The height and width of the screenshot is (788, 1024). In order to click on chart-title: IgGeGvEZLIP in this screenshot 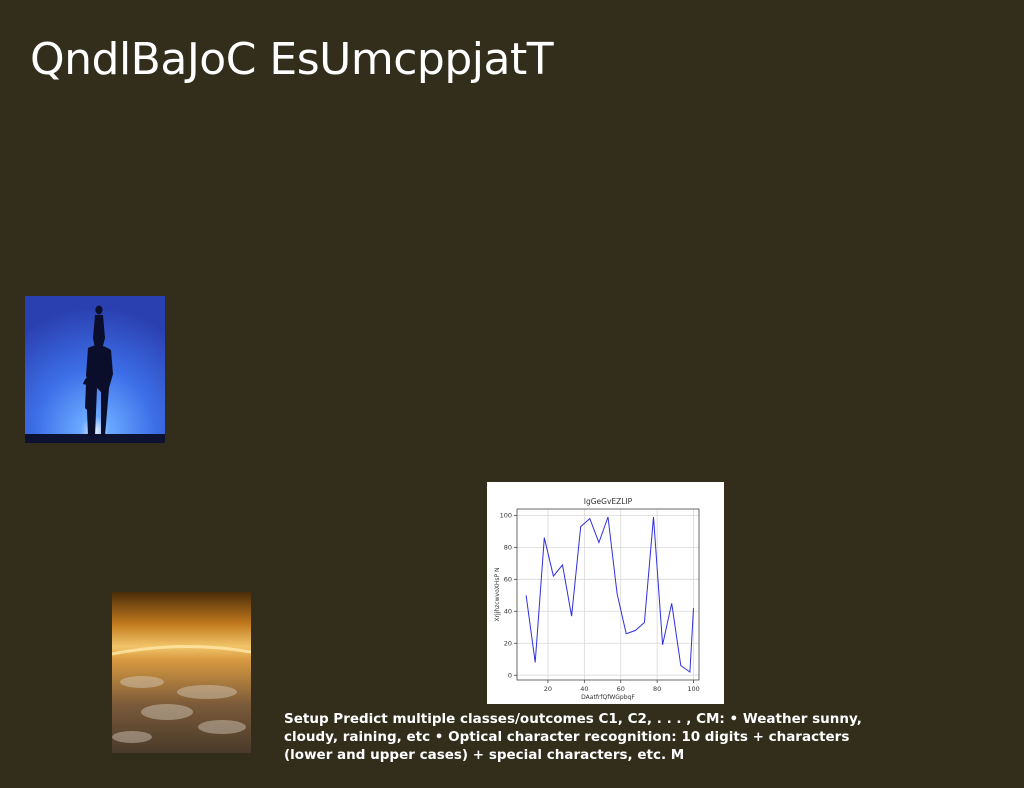, I will do `click(608, 501)`.